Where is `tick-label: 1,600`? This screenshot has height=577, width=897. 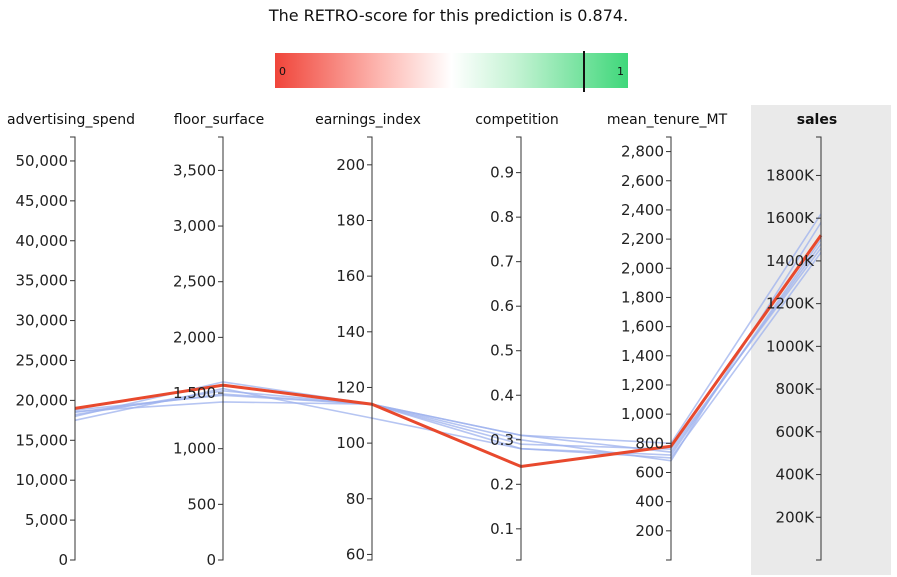 tick-label: 1,600 is located at coordinates (642, 327).